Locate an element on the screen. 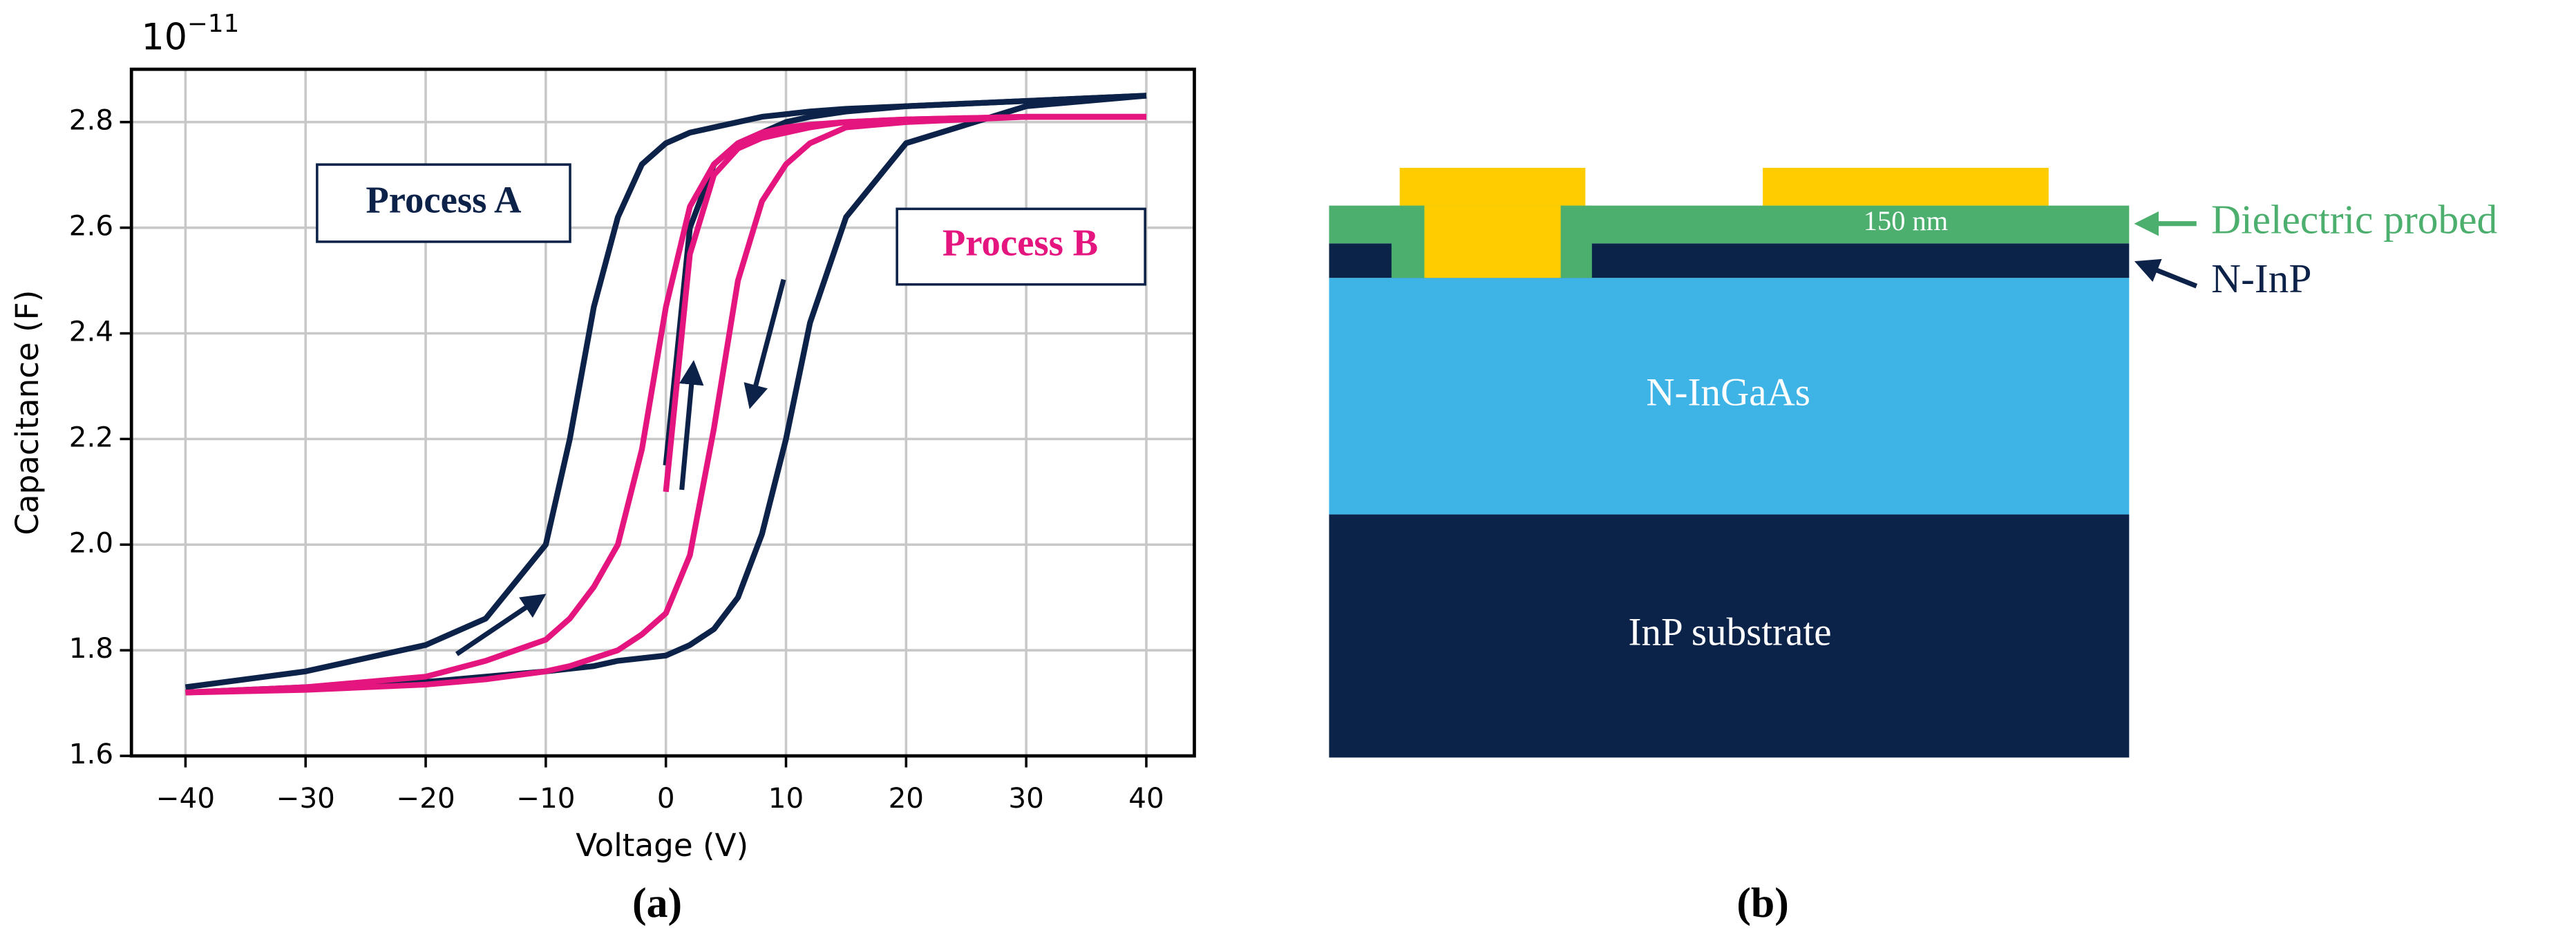 The width and height of the screenshot is (2576, 950). legend-label: Process B is located at coordinates (1020, 243).